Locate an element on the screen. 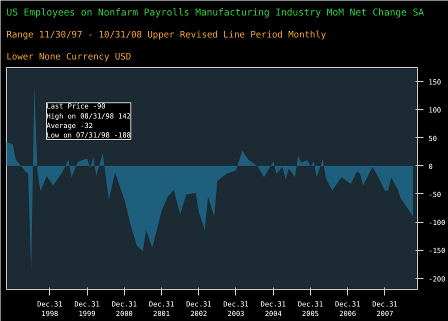 This screenshot has height=321, width=448. chart-title: US Employees on Nonfarm Payrolls Manufacturing Industry MoM Net Change SA is located at coordinates (215, 13).